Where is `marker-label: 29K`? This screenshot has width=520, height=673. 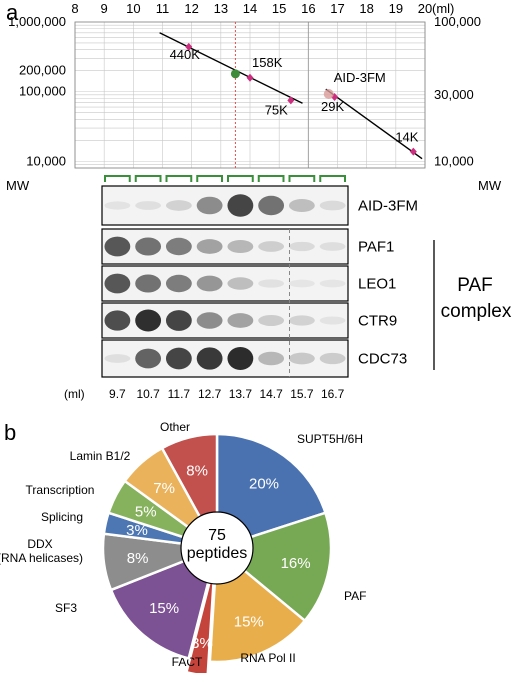 marker-label: 29K is located at coordinates (332, 106).